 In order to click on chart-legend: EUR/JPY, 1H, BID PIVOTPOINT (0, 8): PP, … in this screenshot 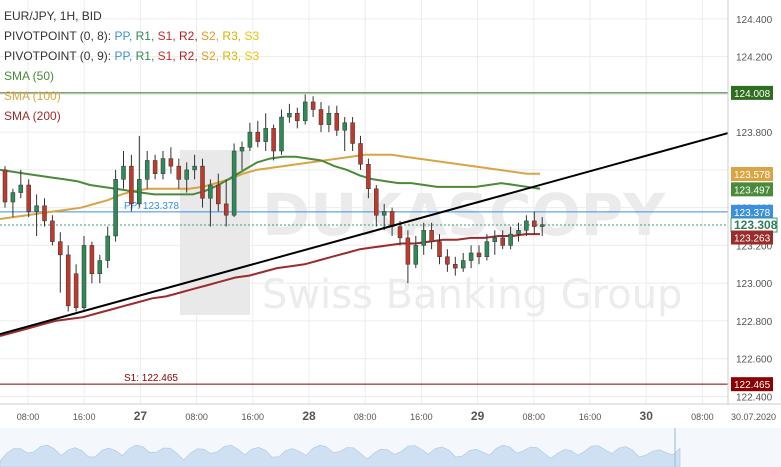, I will do `click(131, 66)`.